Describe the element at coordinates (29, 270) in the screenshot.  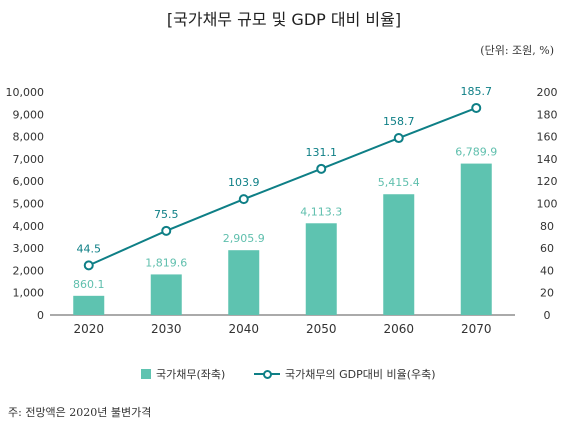
I see `left-tick-label: 2,000` at that location.